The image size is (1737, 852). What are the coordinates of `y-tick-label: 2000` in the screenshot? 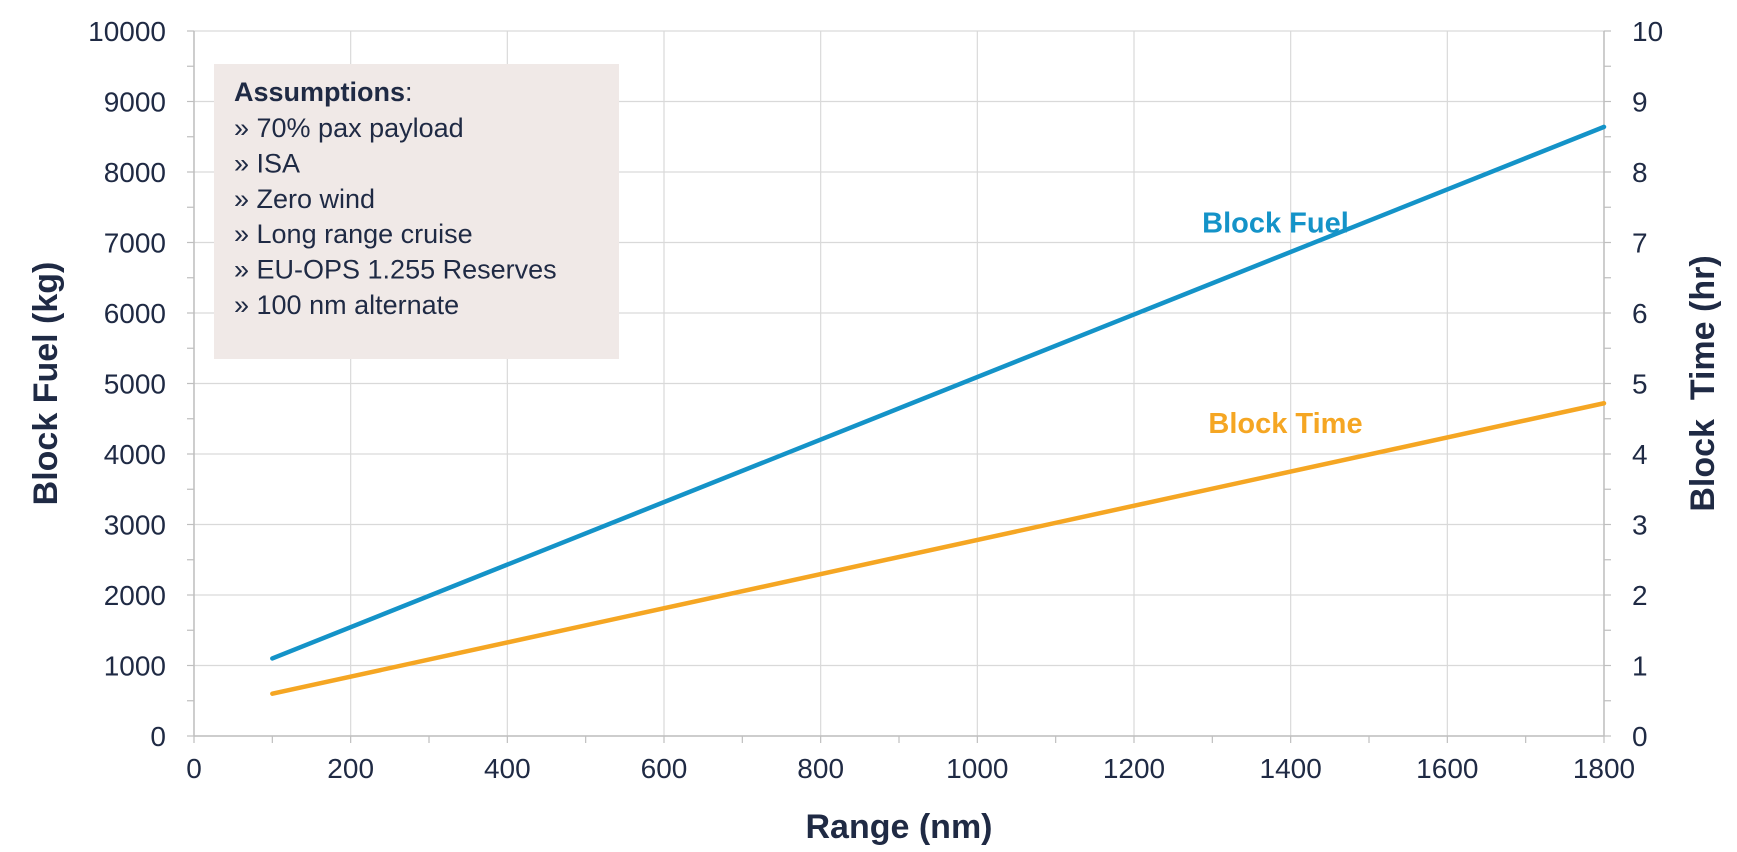 It's located at (135, 595).